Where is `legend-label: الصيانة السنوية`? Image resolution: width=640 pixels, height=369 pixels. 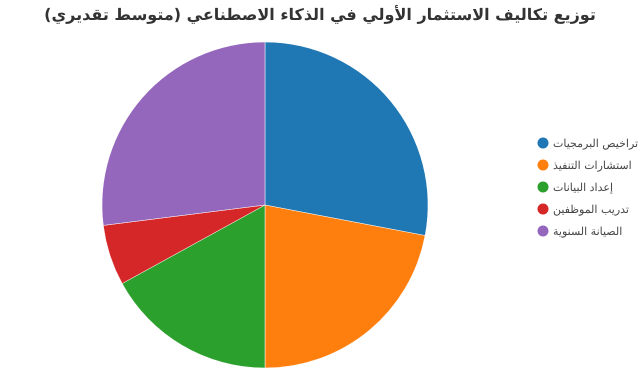
legend-label: الصيانة السنوية is located at coordinates (587, 231).